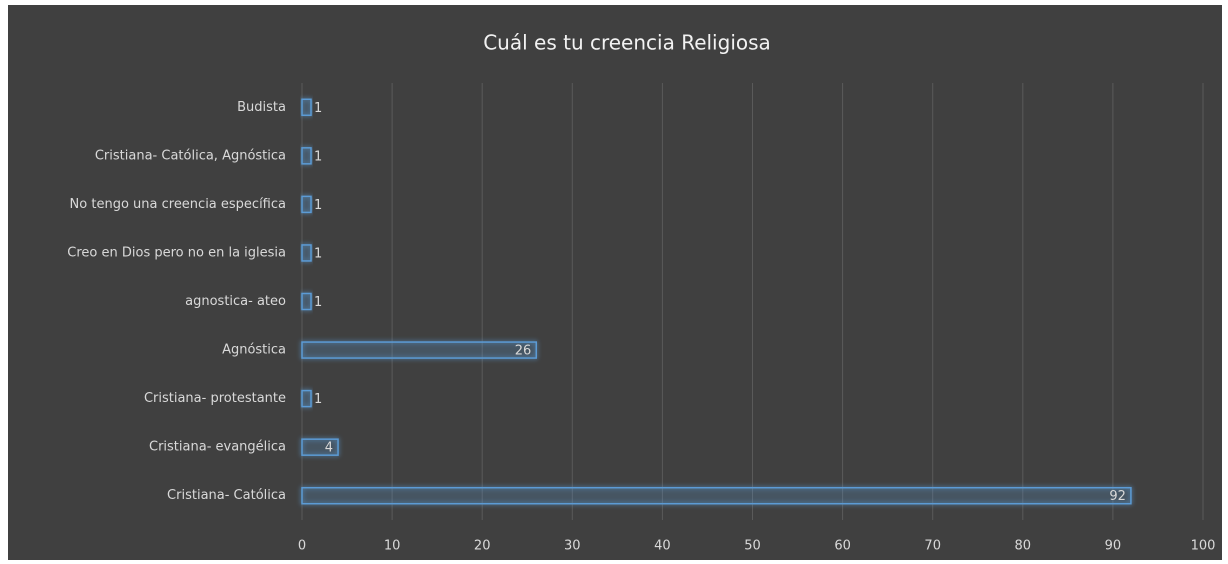 This screenshot has width=1228, height=564. Describe the element at coordinates (842, 546) in the screenshot. I see `x-tick-label: 60` at that location.